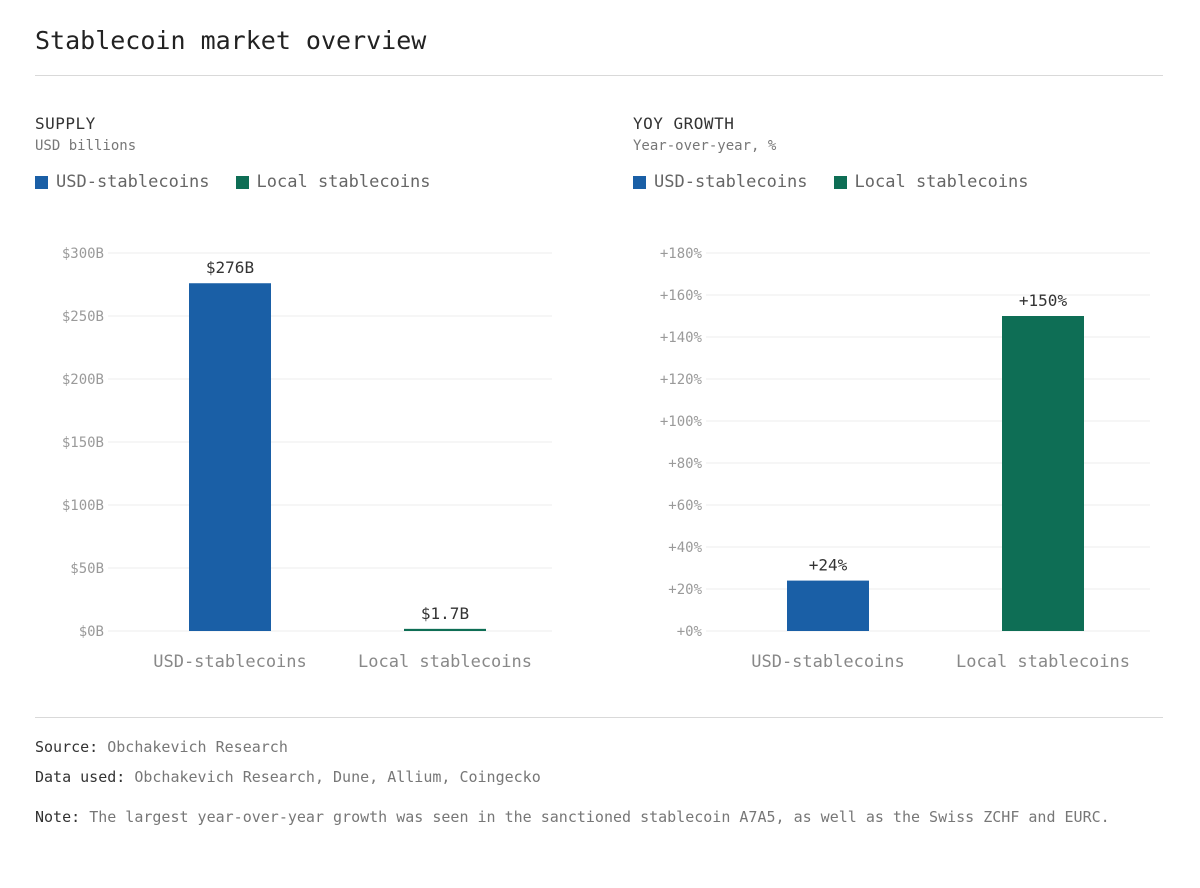 The height and width of the screenshot is (888, 1200). Describe the element at coordinates (599, 717) in the screenshot. I see `bottom-divider` at that location.